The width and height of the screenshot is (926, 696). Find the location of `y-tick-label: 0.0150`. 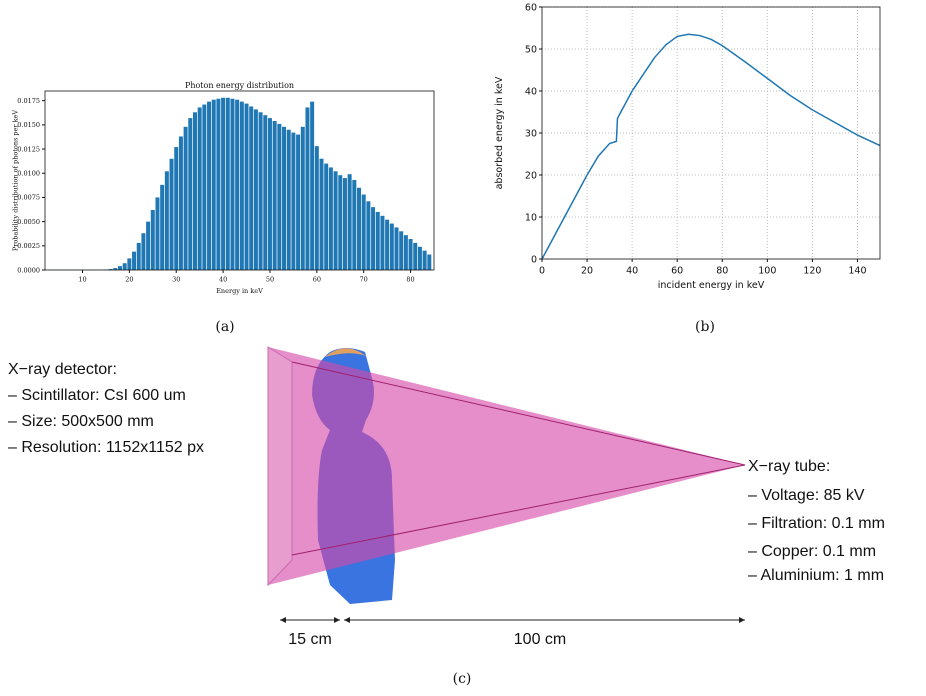

y-tick-label: 0.0150 is located at coordinates (28, 125).